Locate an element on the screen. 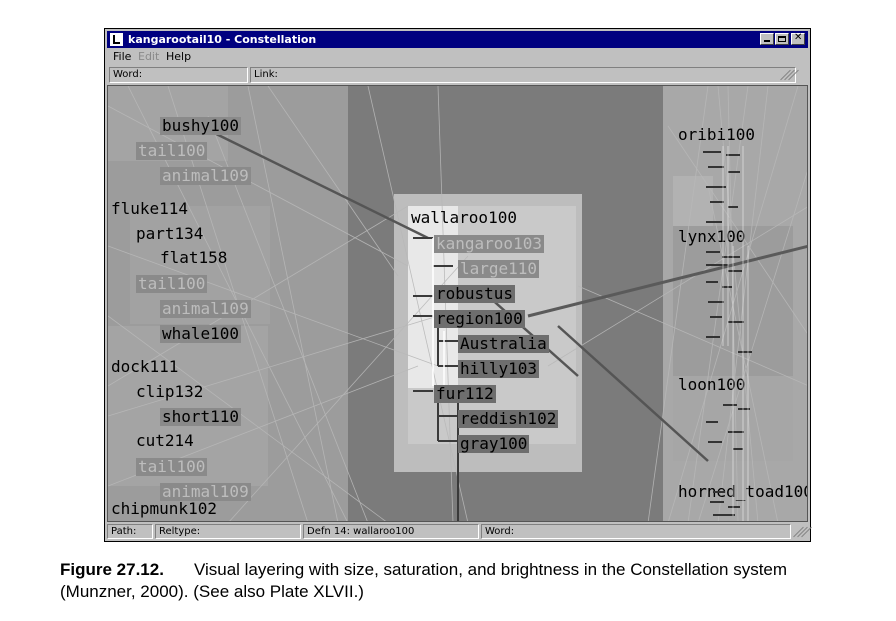 The height and width of the screenshot is (621, 896). menu-bar: File Edit Help is located at coordinates (457, 57).